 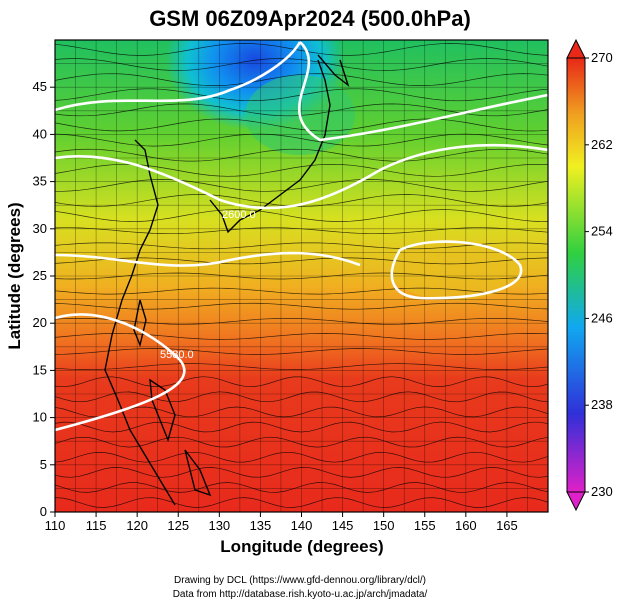 What do you see at coordinates (602, 404) in the screenshot?
I see `colorbar-tick-label: 238` at bounding box center [602, 404].